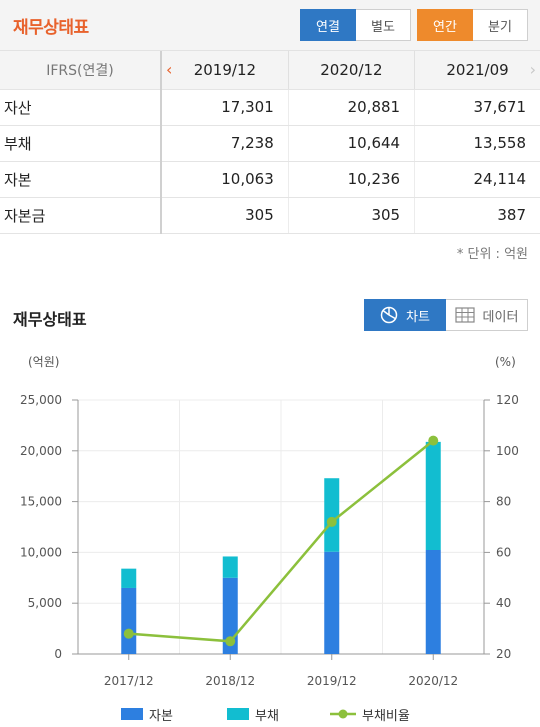 This screenshot has height=727, width=540. What do you see at coordinates (45, 603) in the screenshot?
I see `left-tick-label: 5,000` at bounding box center [45, 603].